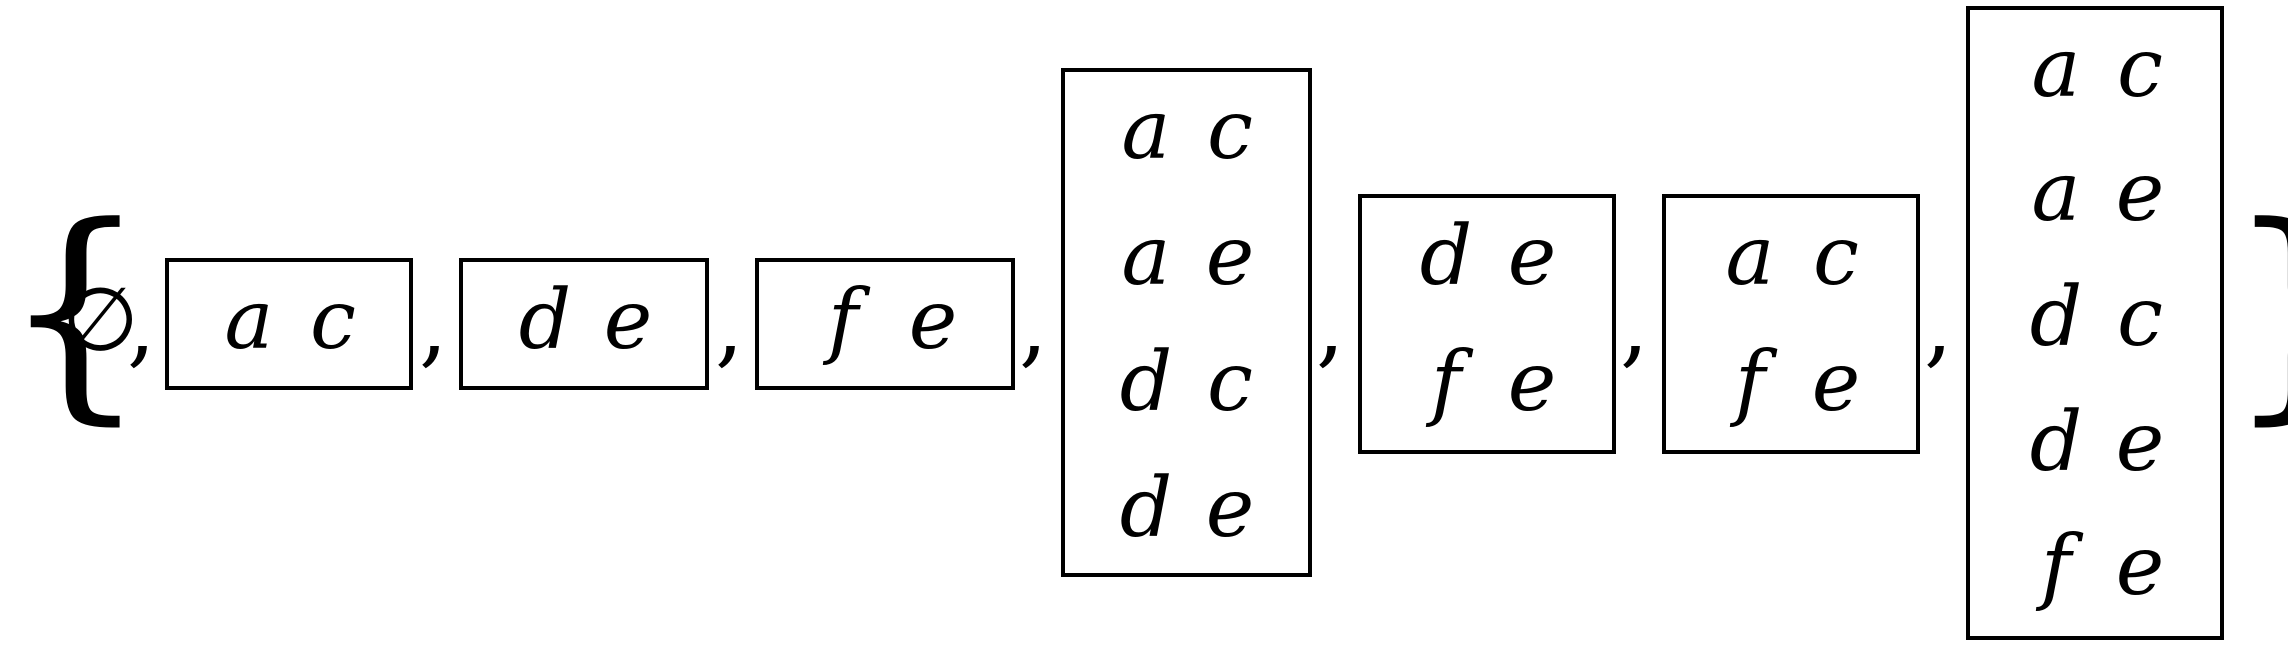  Describe the element at coordinates (2140, 566) in the screenshot. I see `tableau-7-cell-r5-c2: e` at that location.